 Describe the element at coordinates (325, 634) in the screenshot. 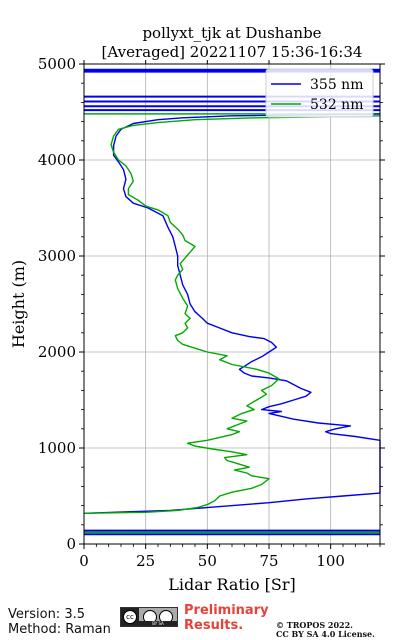

I see `copyright-line2: CC BY SA 4.0 License.` at that location.